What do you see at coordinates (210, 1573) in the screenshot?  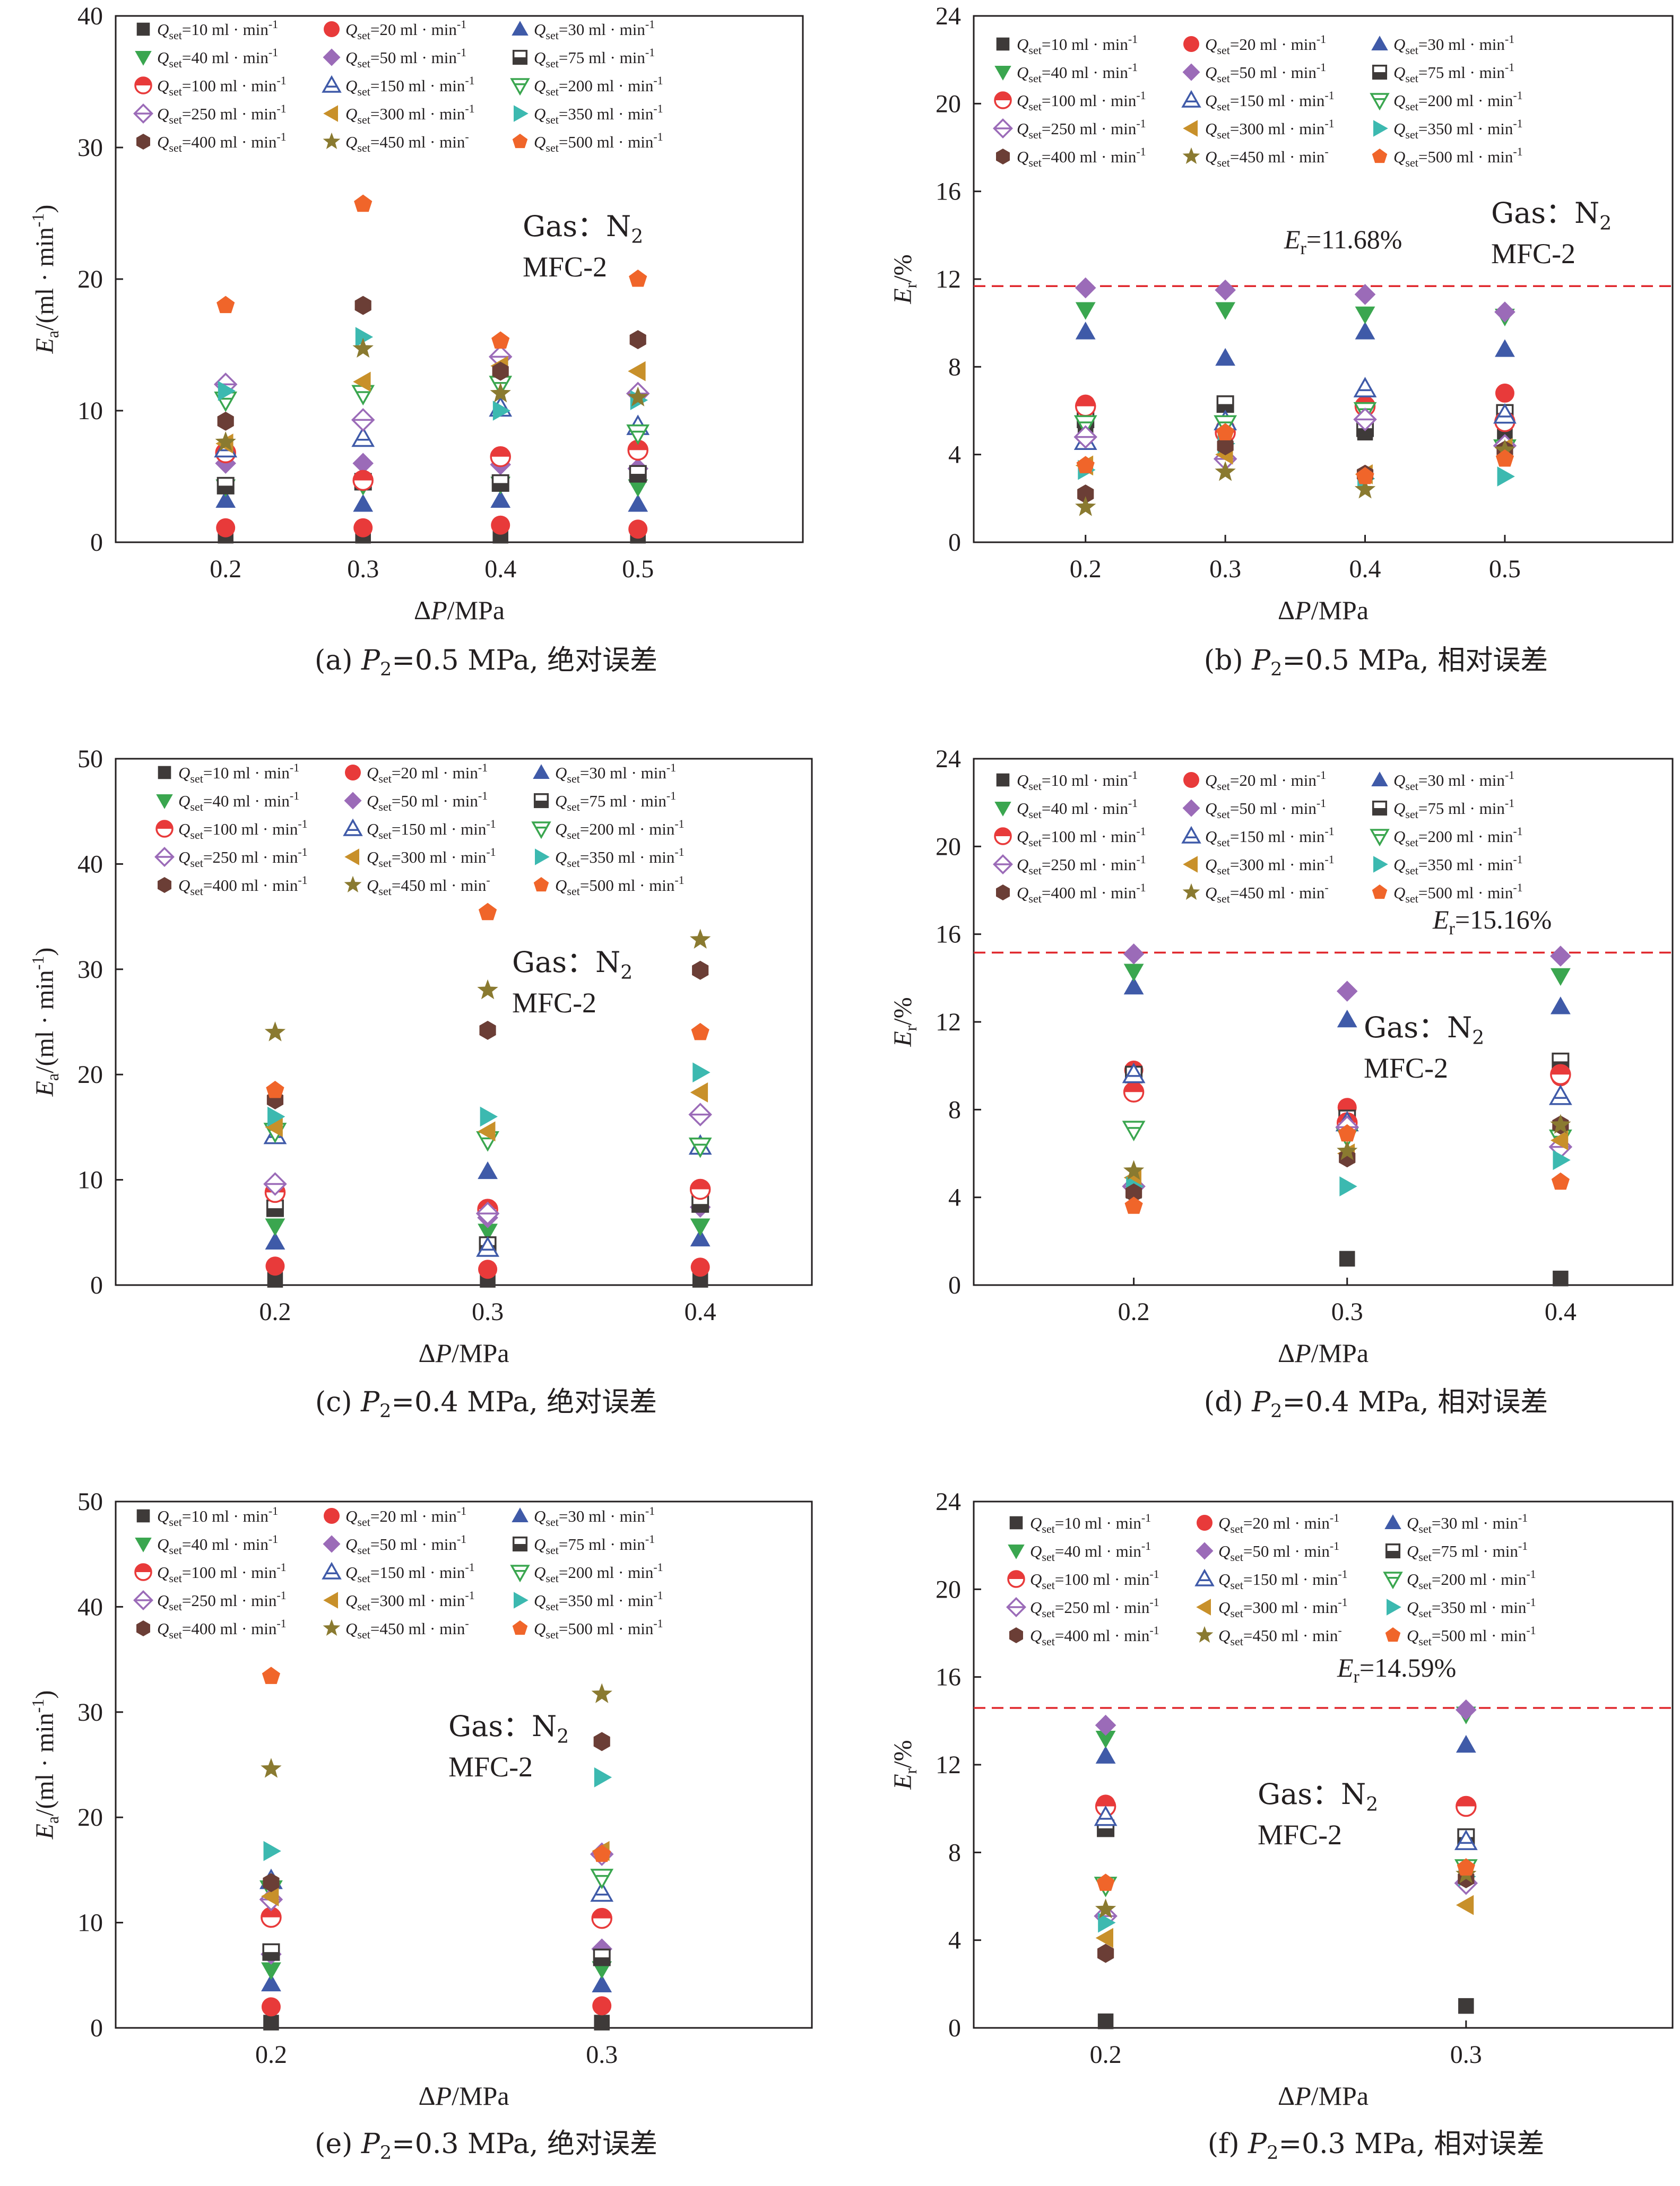 I see `legend-item: Qset=100 ml · min-1` at bounding box center [210, 1573].